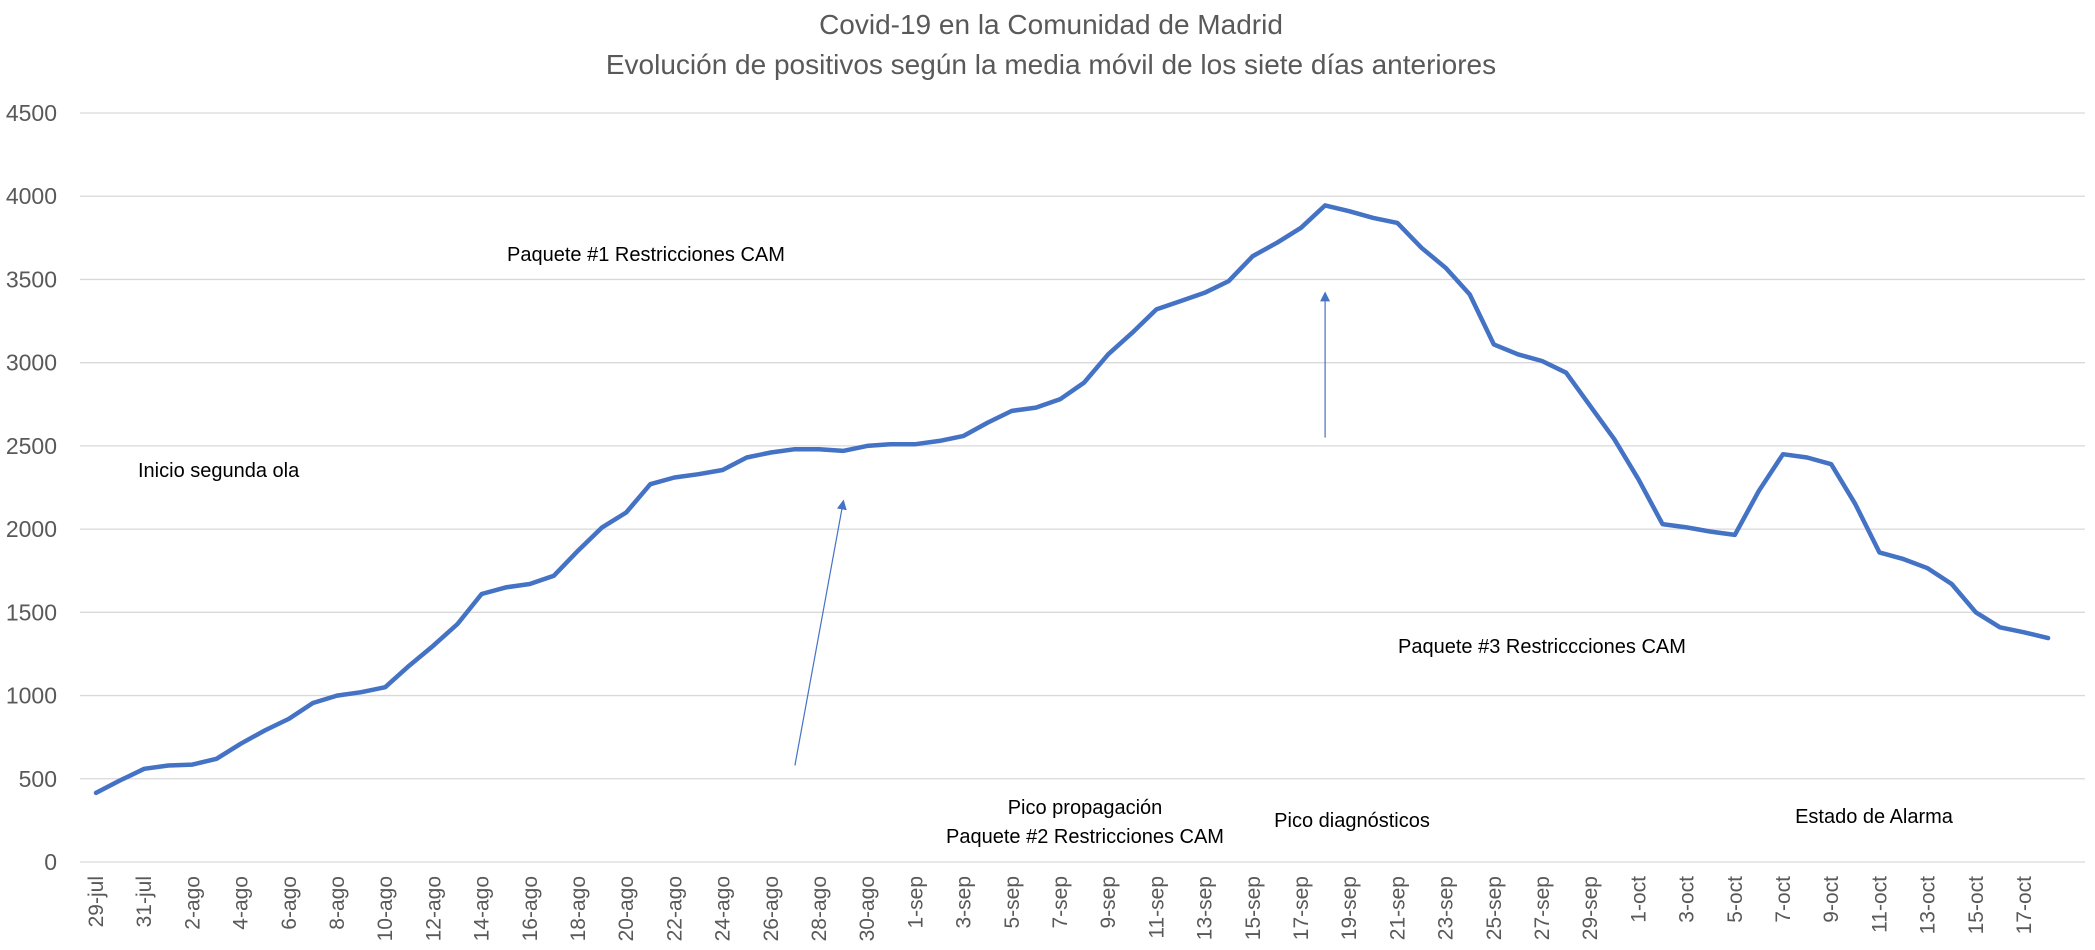 This screenshot has width=2095, height=950. What do you see at coordinates (38, 779) in the screenshot?
I see `y-tick-label: 500` at bounding box center [38, 779].